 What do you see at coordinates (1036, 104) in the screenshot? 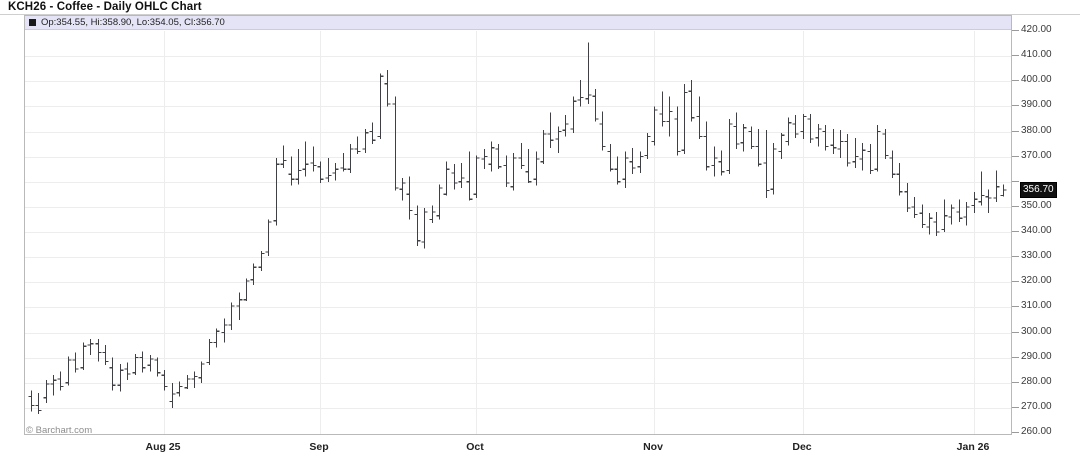
I see `y-axis-tick-label: 390.00` at bounding box center [1036, 104].